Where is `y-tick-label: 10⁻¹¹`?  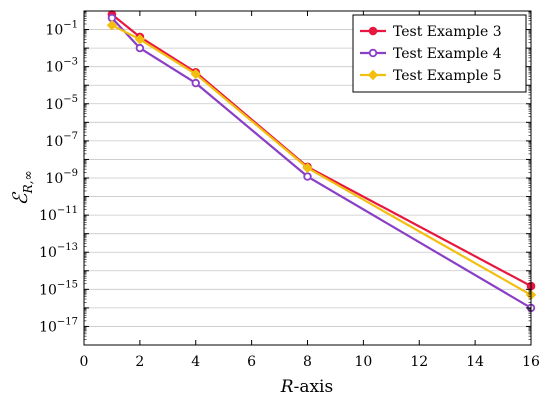 y-tick-label: 10⁻¹¹ is located at coordinates (58, 214).